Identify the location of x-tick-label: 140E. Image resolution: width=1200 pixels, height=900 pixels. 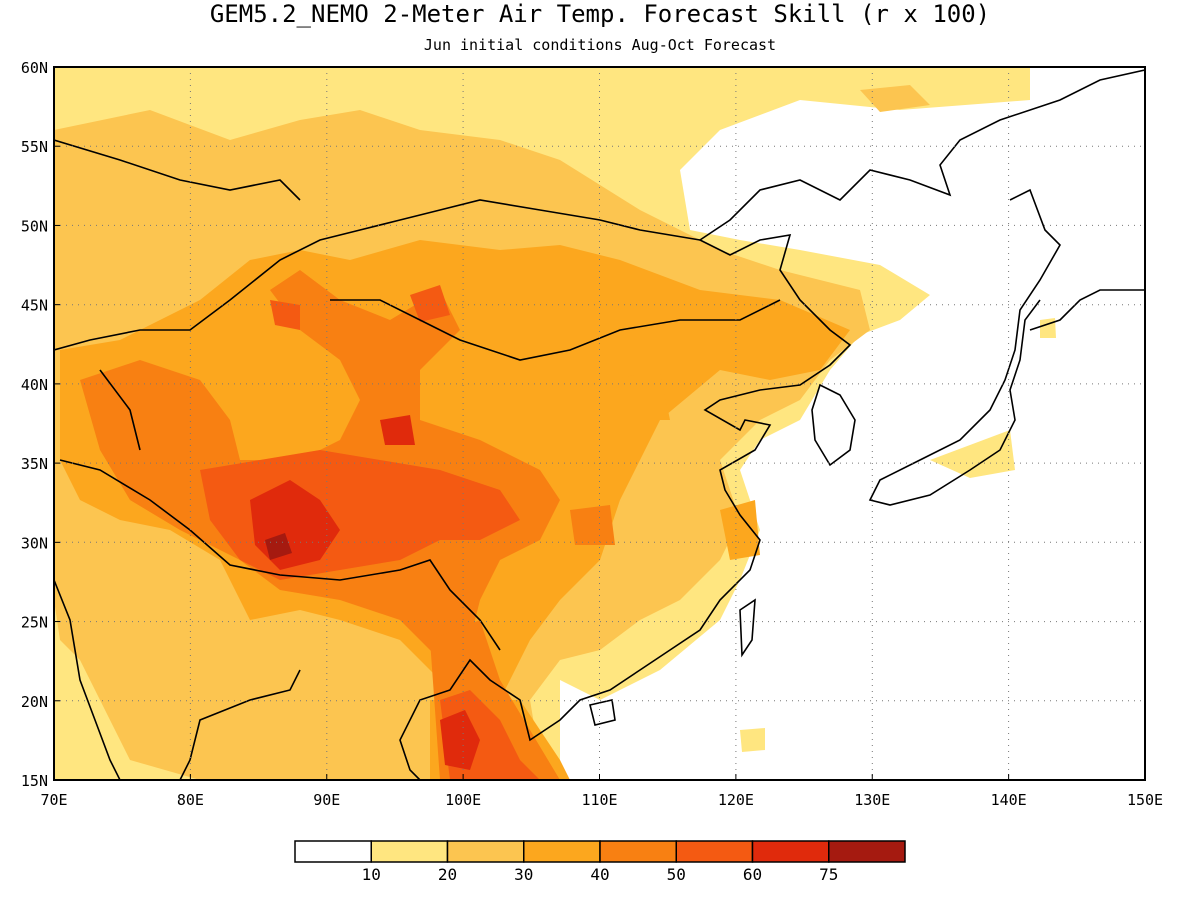
(1009, 800).